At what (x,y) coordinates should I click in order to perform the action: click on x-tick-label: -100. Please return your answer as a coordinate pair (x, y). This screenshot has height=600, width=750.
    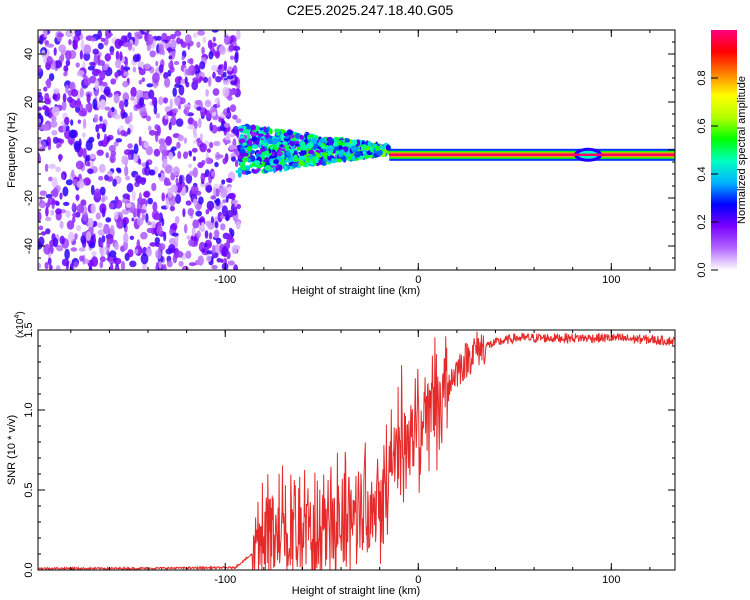
    Looking at the image, I should click on (225, 280).